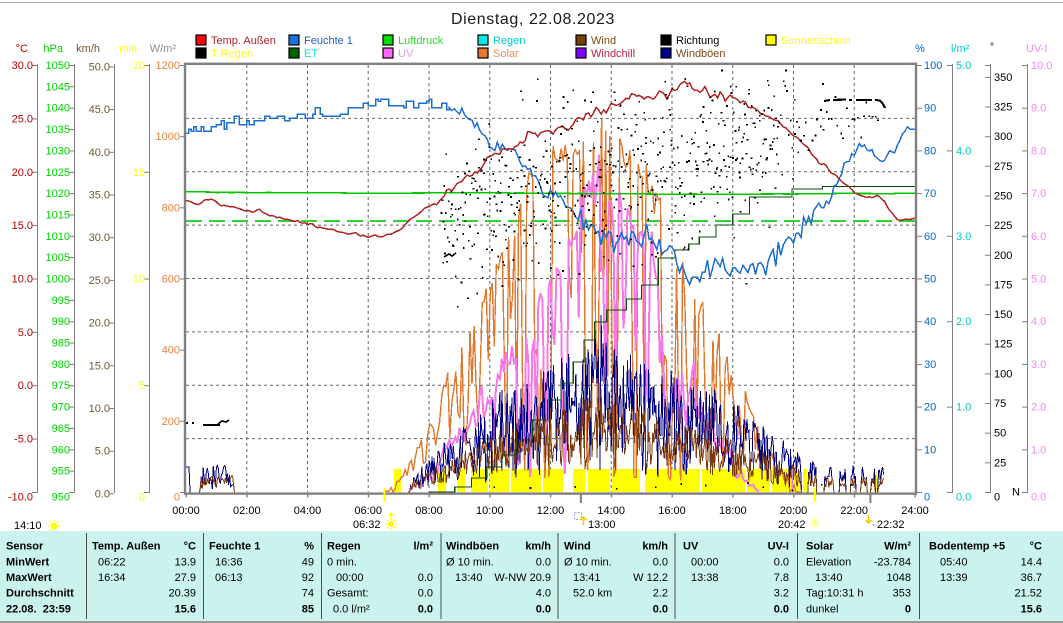 This screenshot has height=623, width=1063. What do you see at coordinates (1003, 197) in the screenshot?
I see `svg-text: 250` at bounding box center [1003, 197].